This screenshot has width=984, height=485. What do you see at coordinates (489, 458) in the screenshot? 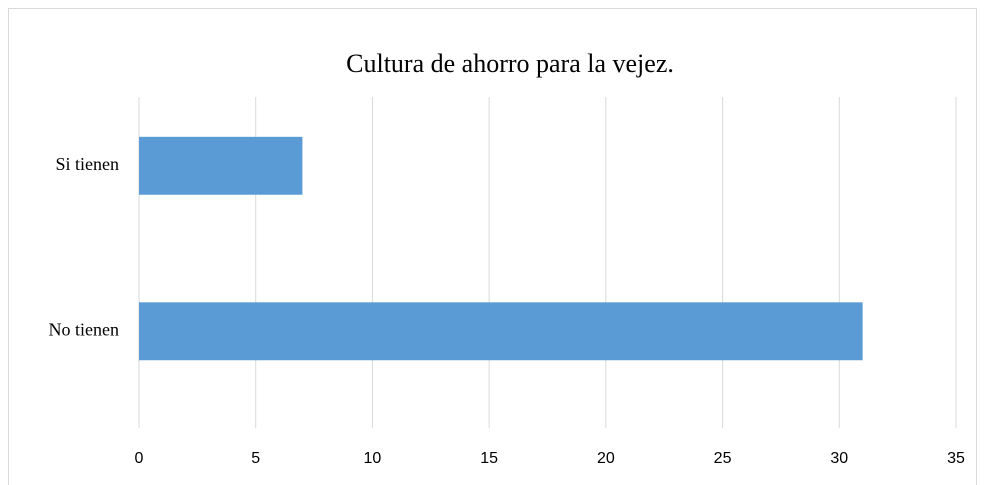
I see `x-tick-label: 15` at bounding box center [489, 458].